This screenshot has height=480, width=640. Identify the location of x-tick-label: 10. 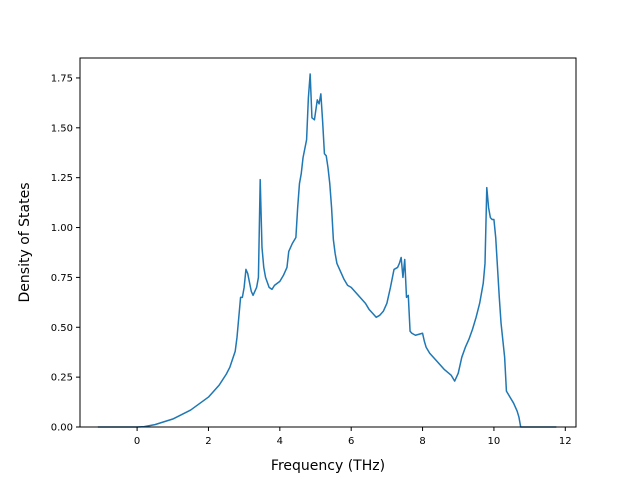
(494, 441).